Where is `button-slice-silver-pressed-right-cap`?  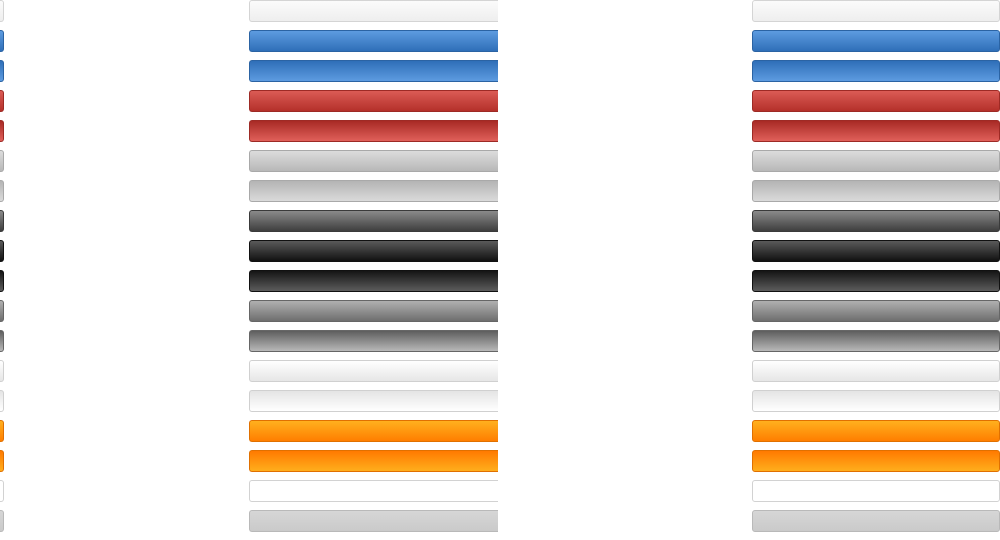
button-slice-silver-pressed-right-cap is located at coordinates (2, 191).